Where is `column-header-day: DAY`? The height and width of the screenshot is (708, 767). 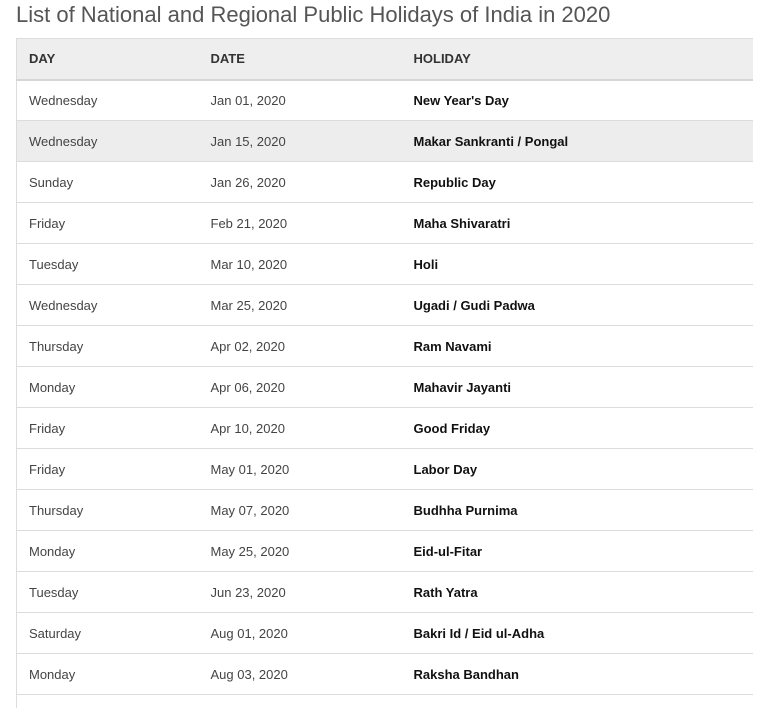 column-header-day: DAY is located at coordinates (107, 59).